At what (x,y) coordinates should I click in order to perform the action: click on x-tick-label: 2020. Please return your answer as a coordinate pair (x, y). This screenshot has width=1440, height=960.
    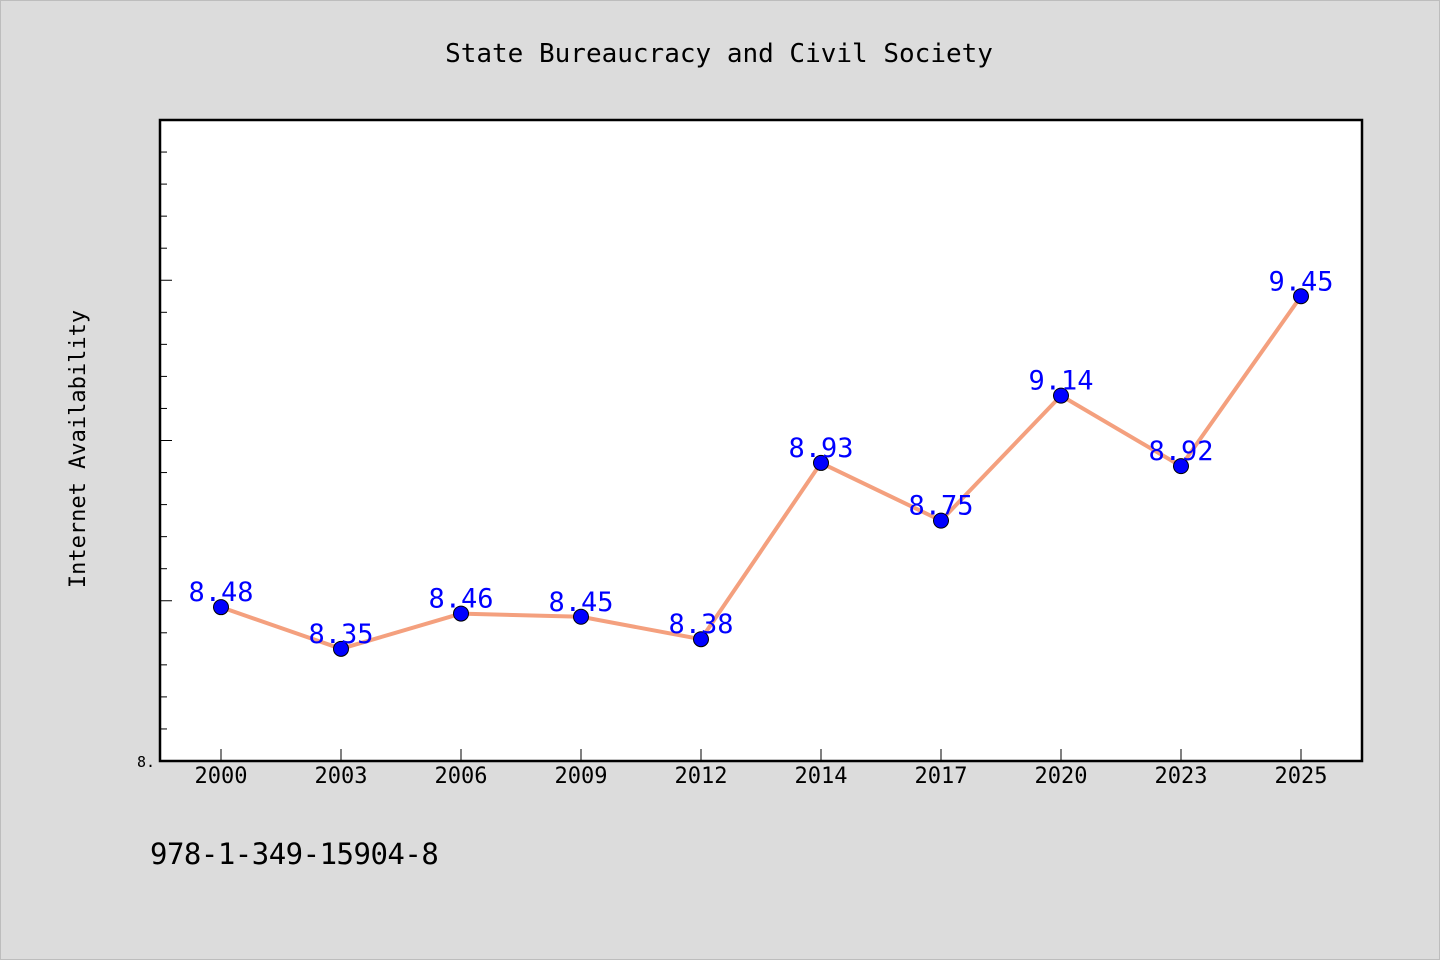
    Looking at the image, I should click on (1061, 776).